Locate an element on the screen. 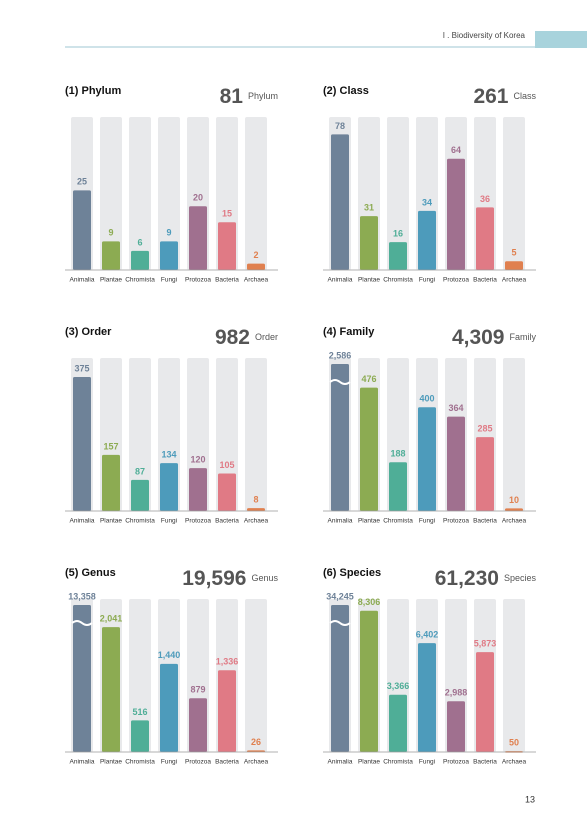  chart-title: (1) Phylum is located at coordinates (93, 91).